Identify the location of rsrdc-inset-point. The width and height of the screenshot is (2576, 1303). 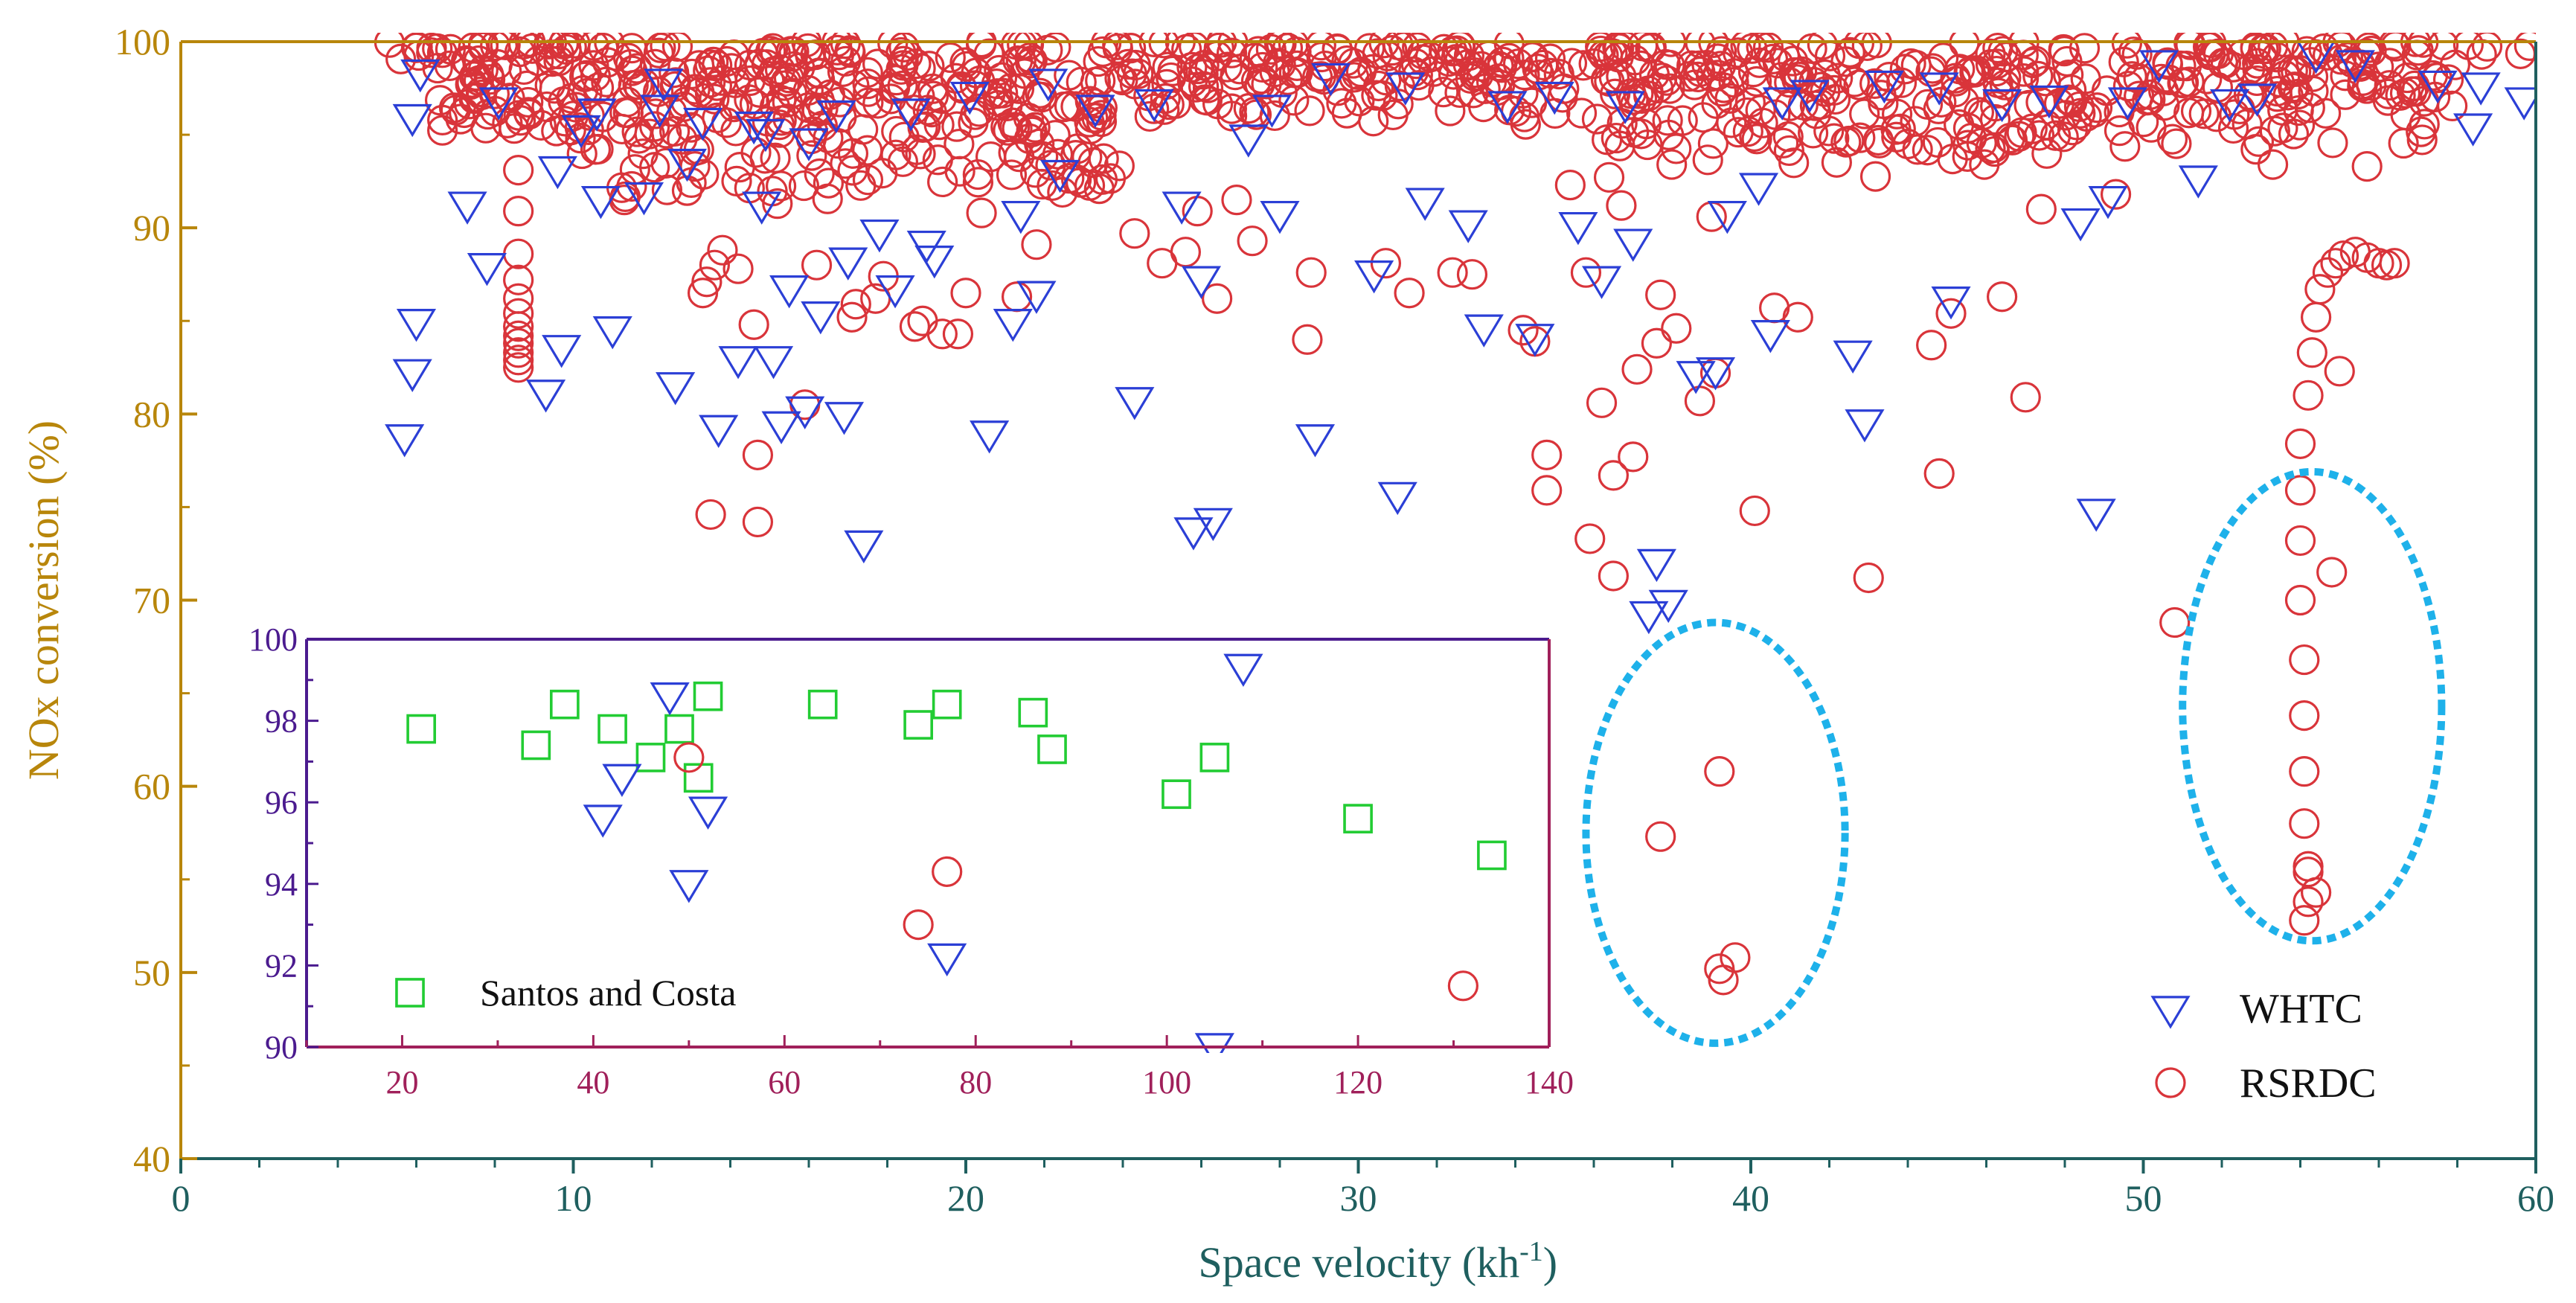
(689, 758).